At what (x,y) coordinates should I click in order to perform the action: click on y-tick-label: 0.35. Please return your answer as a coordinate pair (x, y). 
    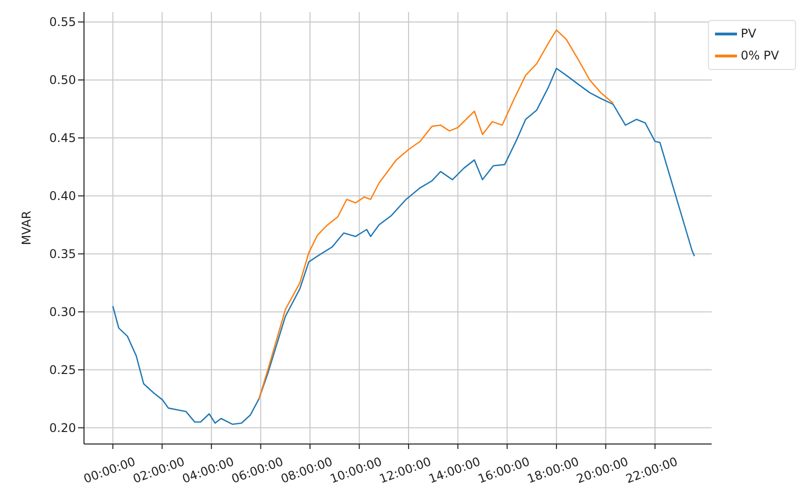
    Looking at the image, I should click on (62, 254).